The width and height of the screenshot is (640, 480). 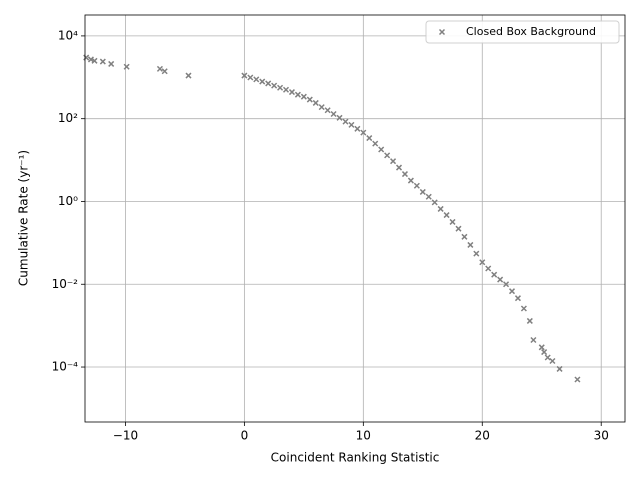 I want to click on x-axis-label: Coincident Ranking Statistic, so click(x=355, y=458).